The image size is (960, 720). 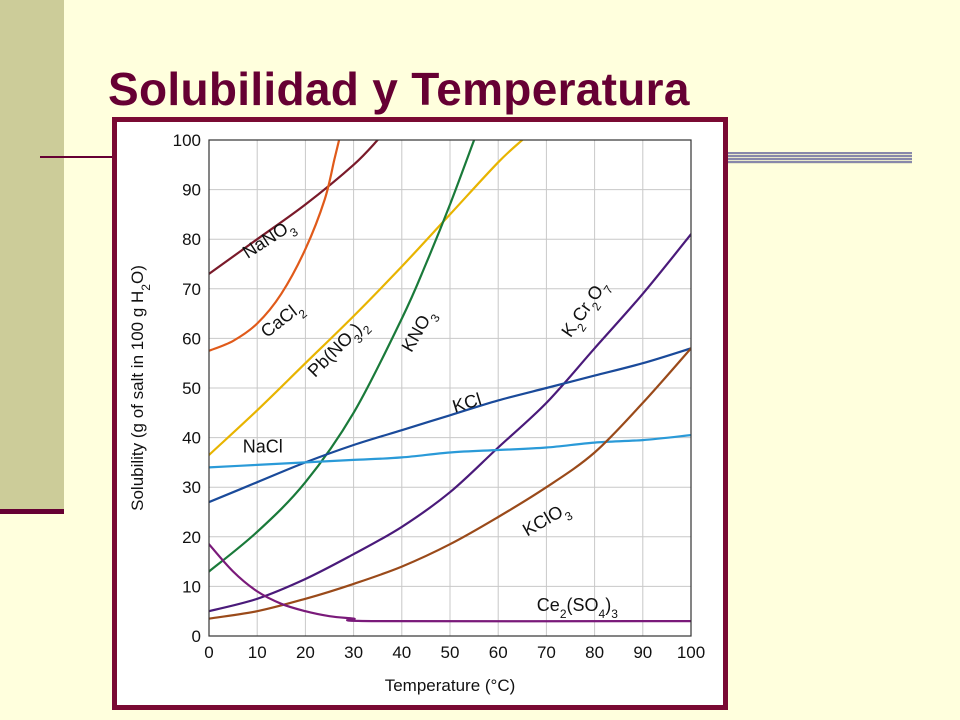 What do you see at coordinates (401, 652) in the screenshot?
I see `x-tick-label: 40` at bounding box center [401, 652].